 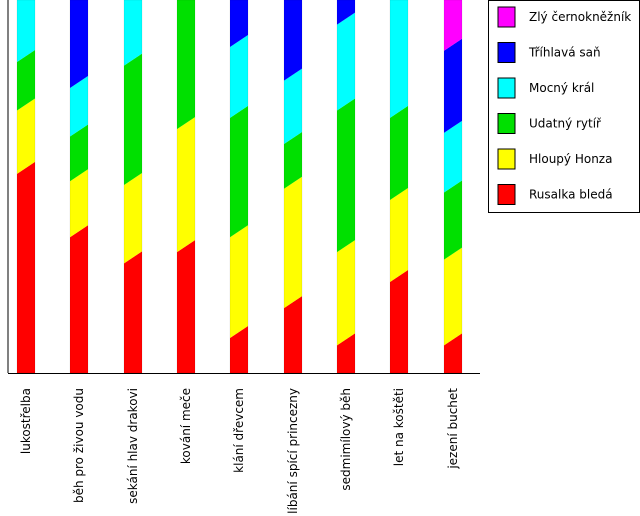 I want to click on legend-label: Mocný král, so click(x=561, y=88).